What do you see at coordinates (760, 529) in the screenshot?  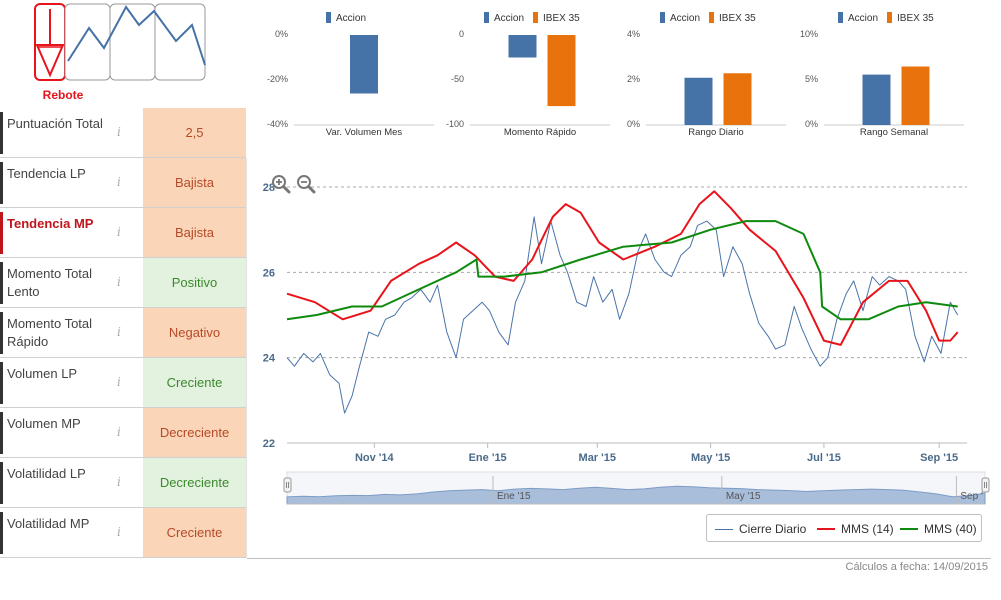 I see `legend-item-close: Cierre Diario` at bounding box center [760, 529].